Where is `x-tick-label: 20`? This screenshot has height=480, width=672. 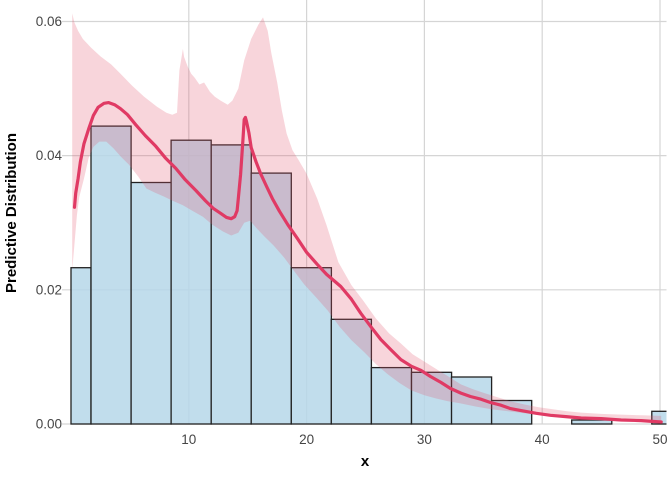
x-tick-label: 20 is located at coordinates (306, 439).